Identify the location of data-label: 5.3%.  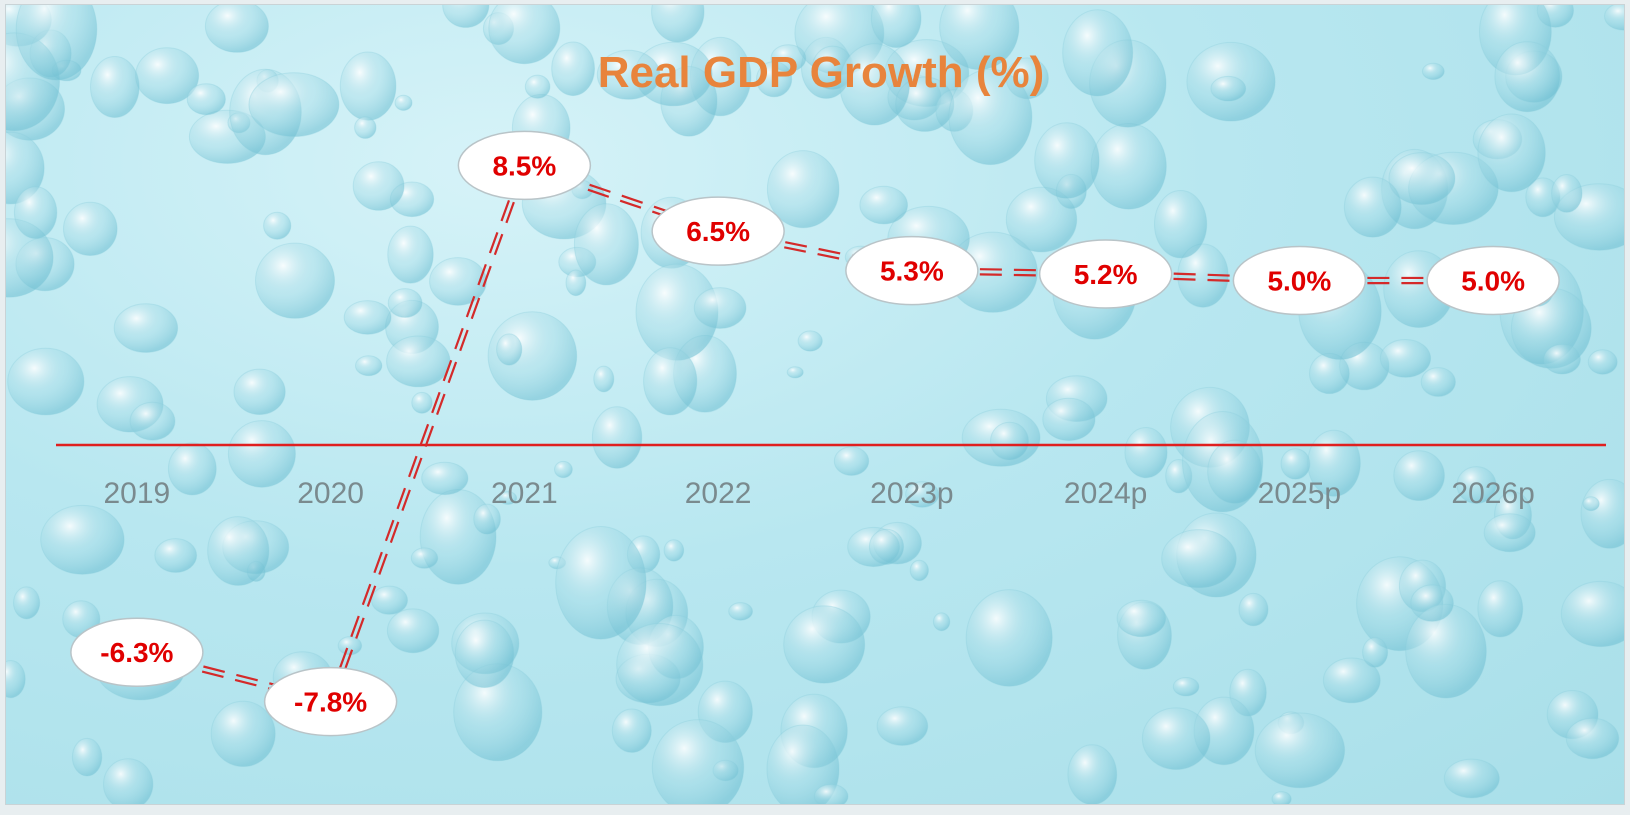
(912, 271).